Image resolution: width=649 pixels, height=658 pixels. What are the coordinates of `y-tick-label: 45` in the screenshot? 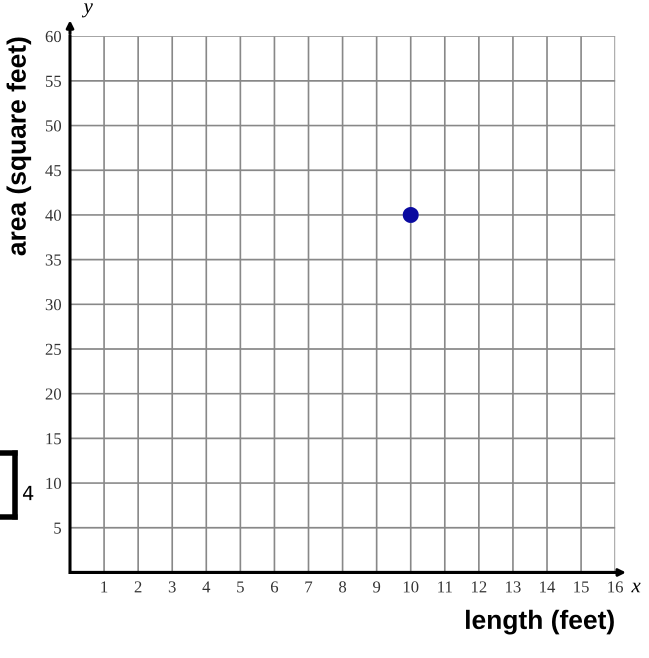 It's located at (53, 170).